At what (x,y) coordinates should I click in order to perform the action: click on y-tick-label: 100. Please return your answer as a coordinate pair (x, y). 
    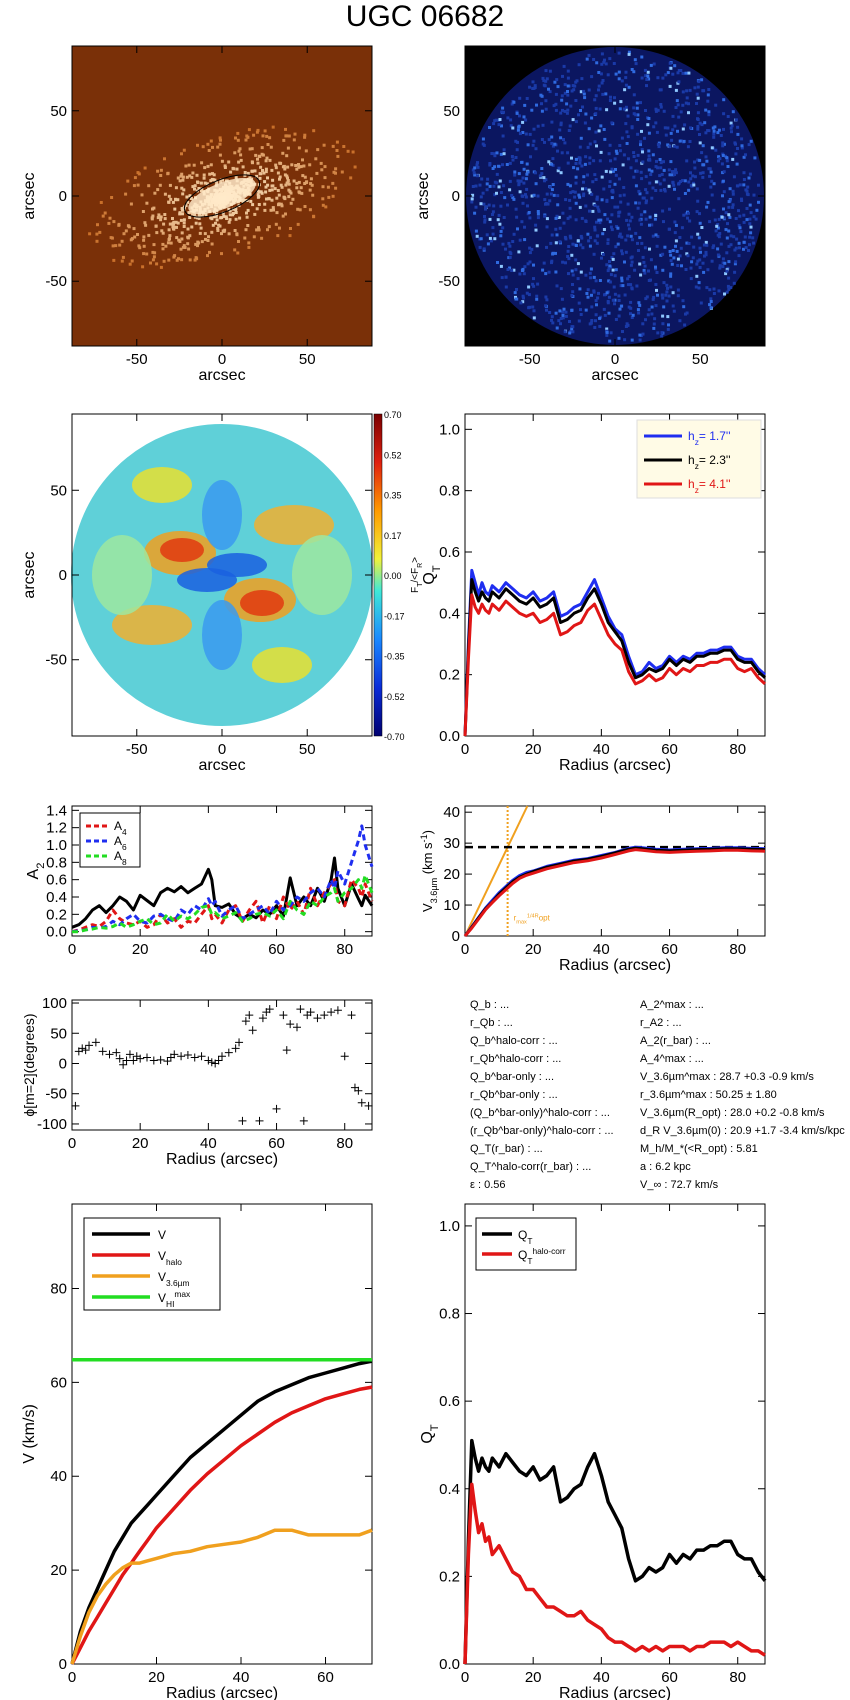
    Looking at the image, I should click on (54, 1003).